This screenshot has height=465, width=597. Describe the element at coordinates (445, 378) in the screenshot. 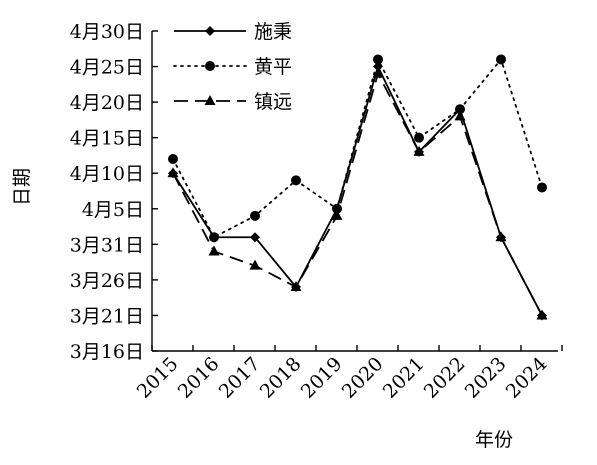

I see `x-tick-label: 2022` at that location.